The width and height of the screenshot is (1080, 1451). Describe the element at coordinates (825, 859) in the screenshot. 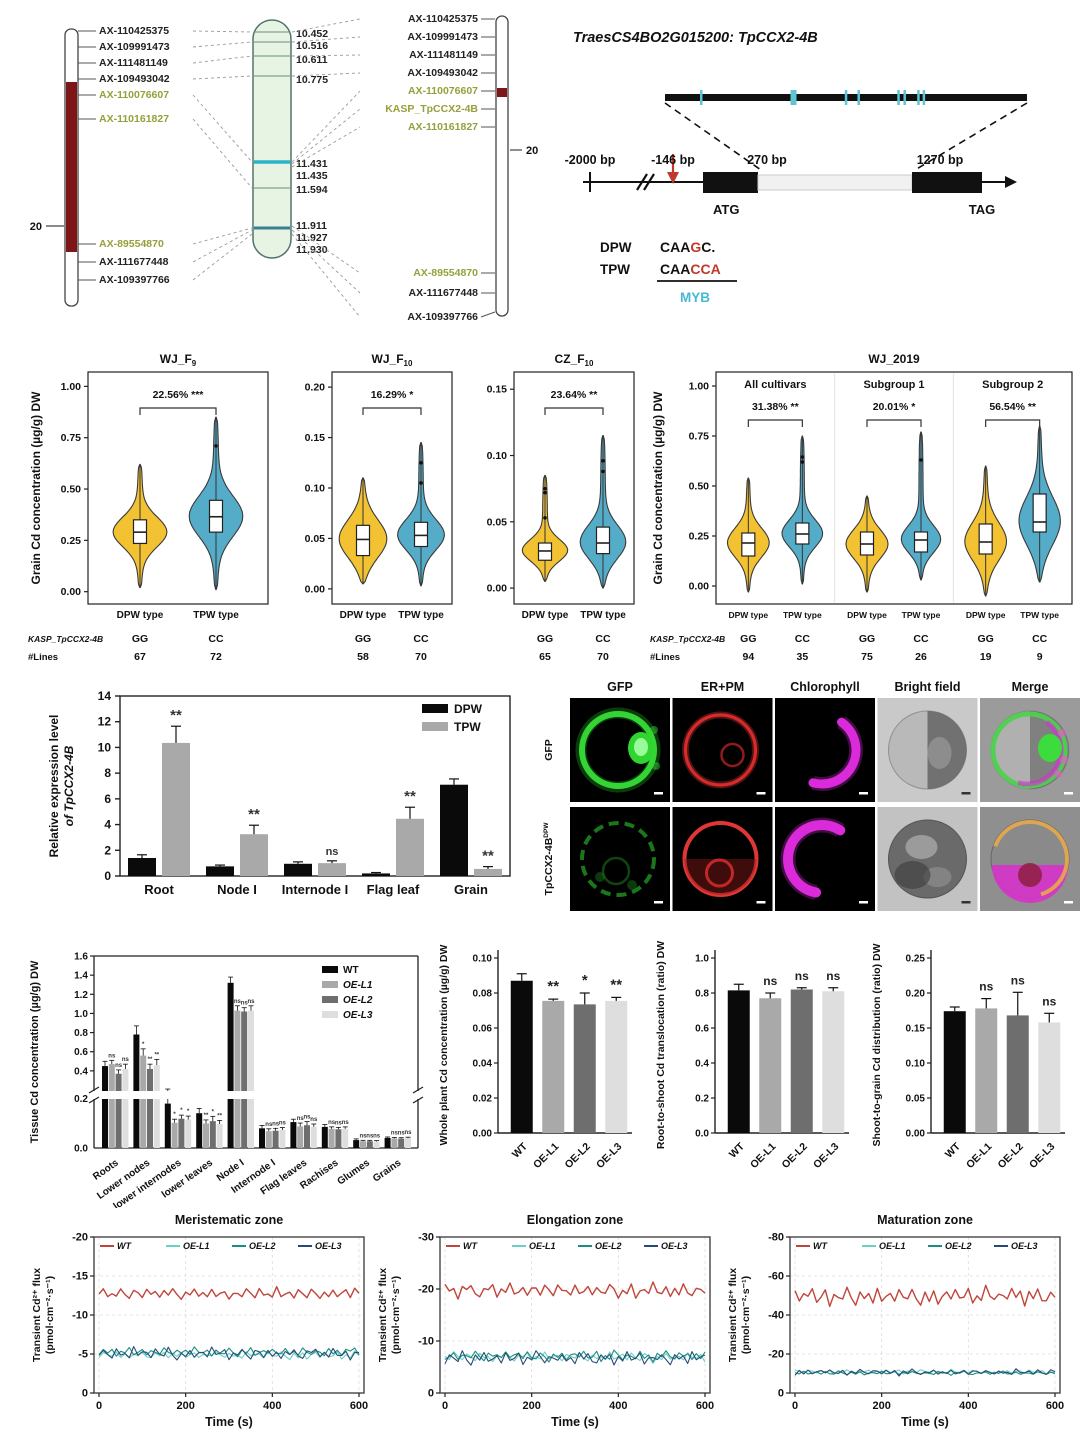

I see `micrograph-chl2` at that location.